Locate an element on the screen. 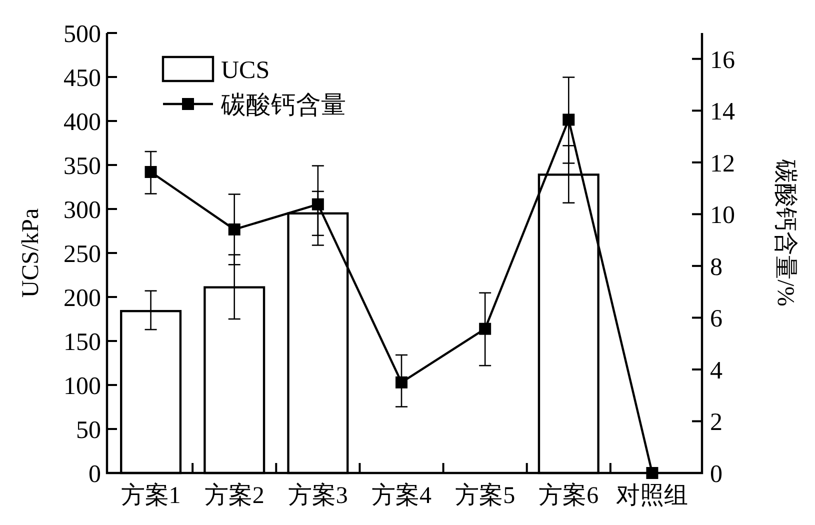  y-tick-label: 400 is located at coordinates (82, 122).